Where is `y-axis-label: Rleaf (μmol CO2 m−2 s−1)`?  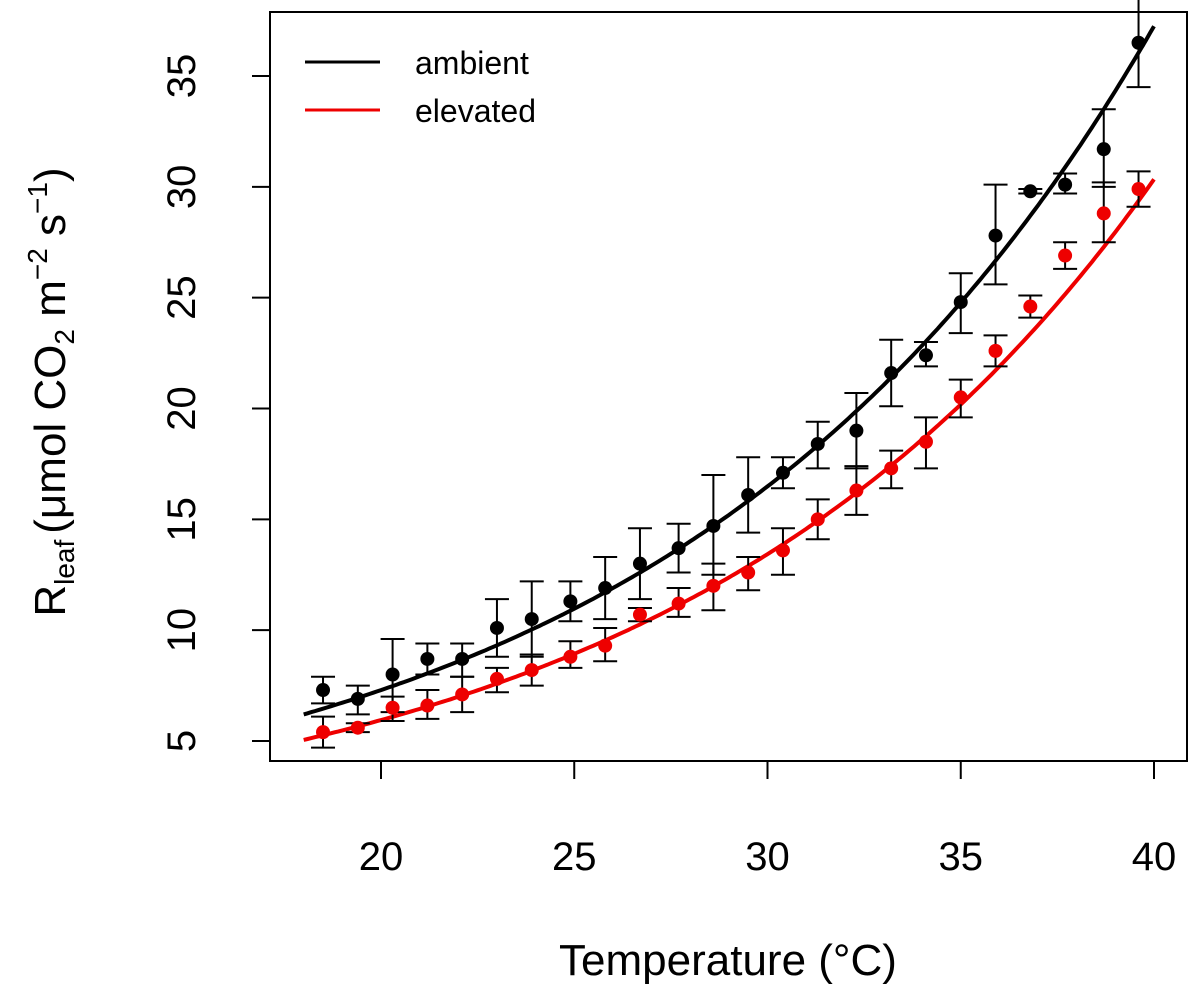
y-axis-label: Rleaf (μmol CO2 m−2 s−1) is located at coordinates (51, 391).